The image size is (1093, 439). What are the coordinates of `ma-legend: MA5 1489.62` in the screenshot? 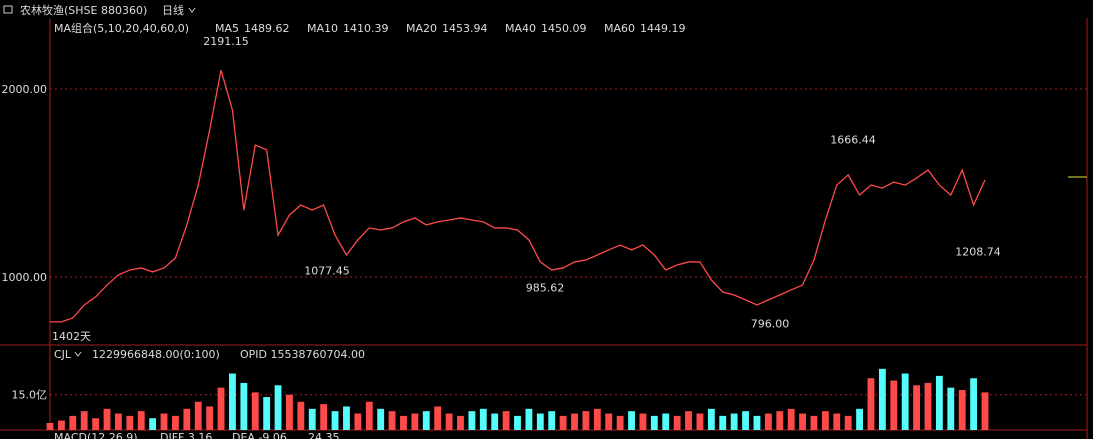 It's located at (252, 28).